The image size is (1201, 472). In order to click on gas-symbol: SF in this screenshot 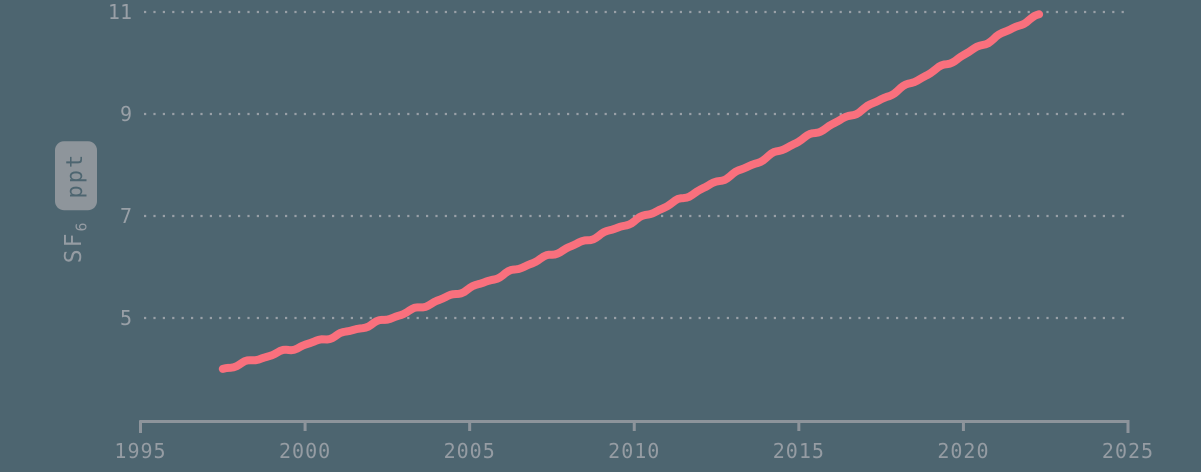, I will do `click(73, 247)`.